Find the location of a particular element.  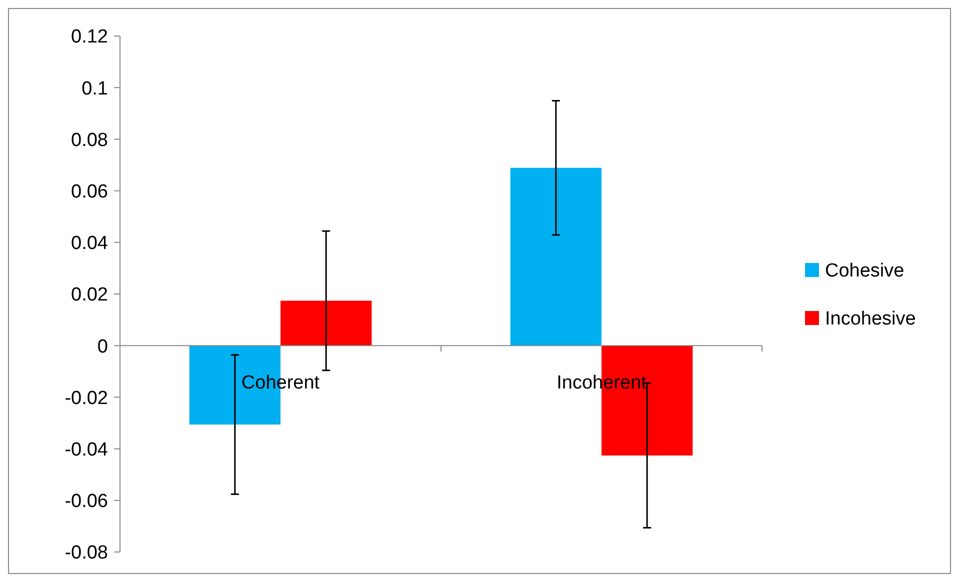

y-tick-label: 0.02 is located at coordinates (89, 295).